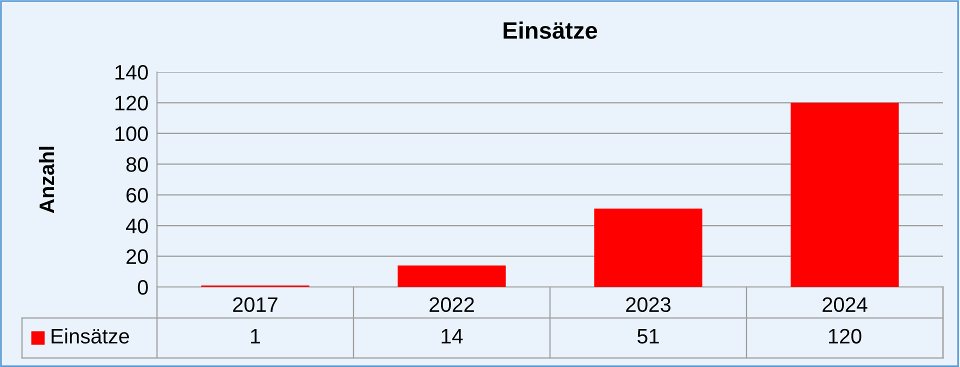 This screenshot has width=960, height=367. I want to click on y-tick-label: 120, so click(132, 103).